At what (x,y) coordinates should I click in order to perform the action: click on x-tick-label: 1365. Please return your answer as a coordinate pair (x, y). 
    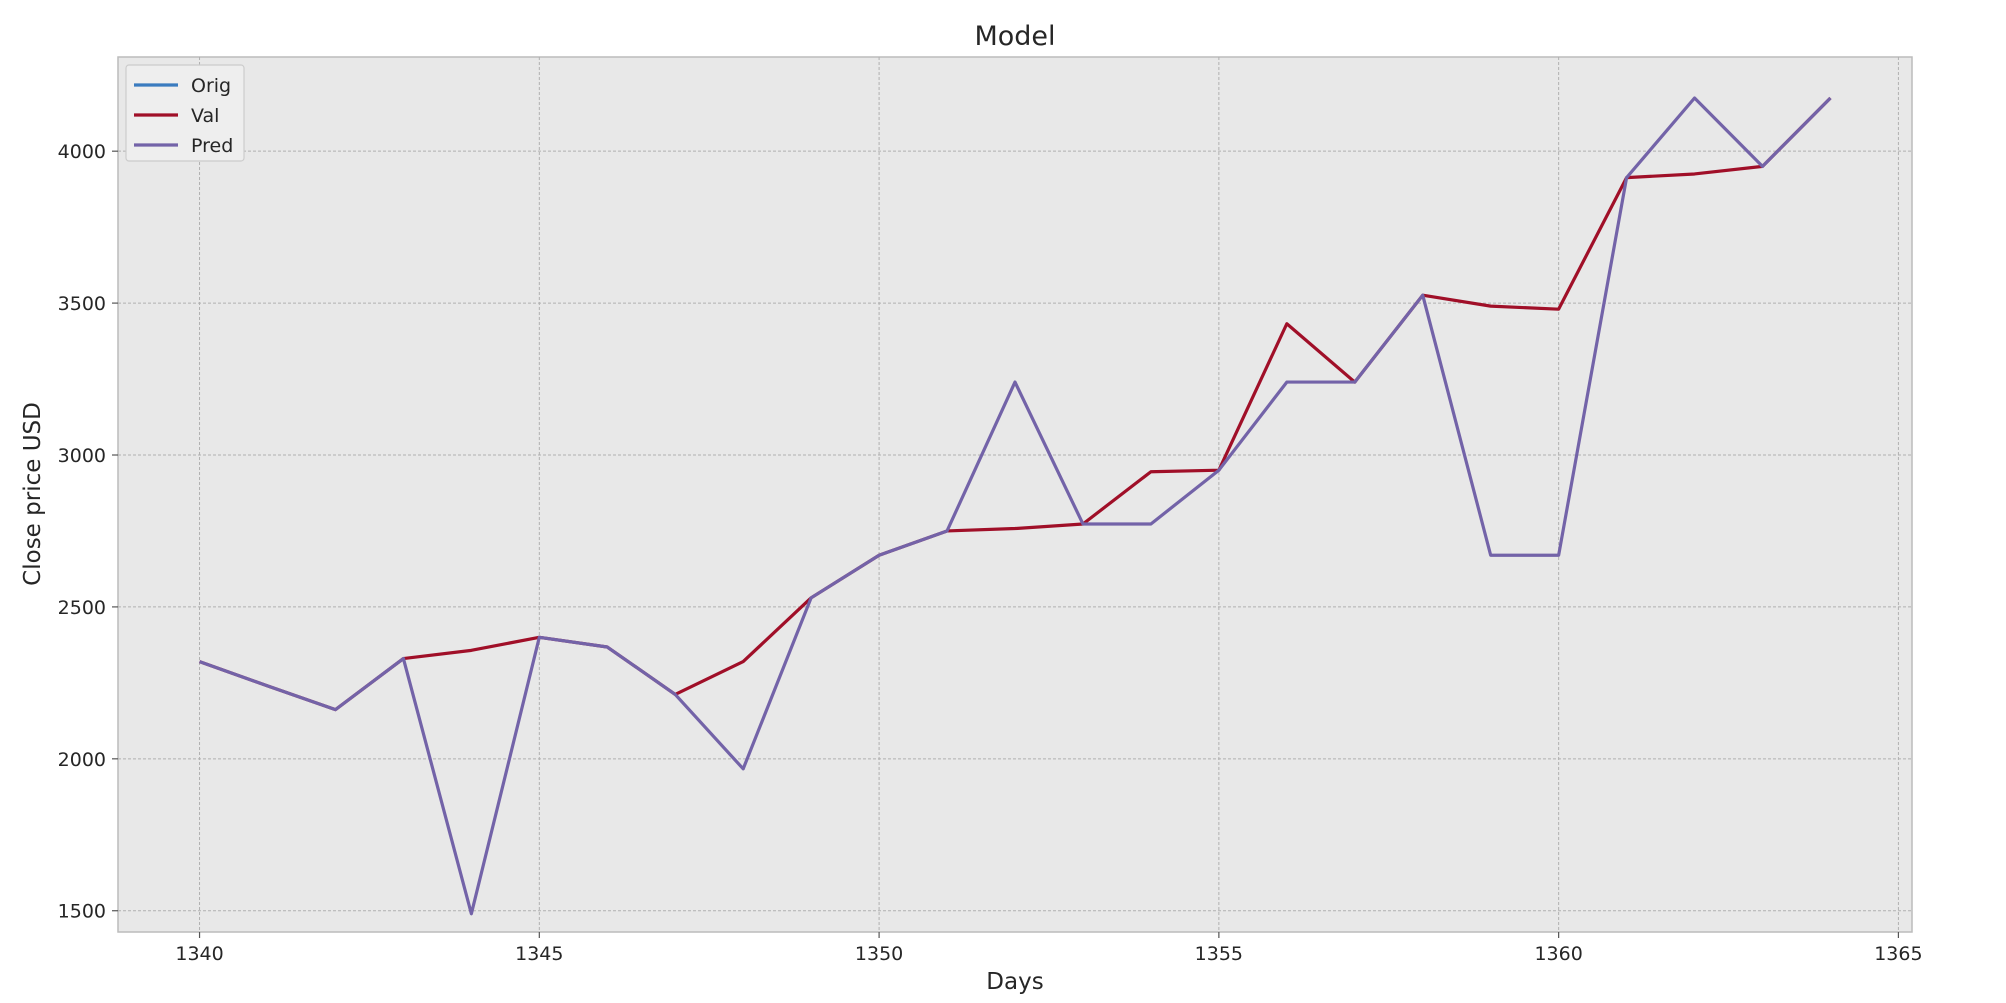
    Looking at the image, I should click on (1898, 954).